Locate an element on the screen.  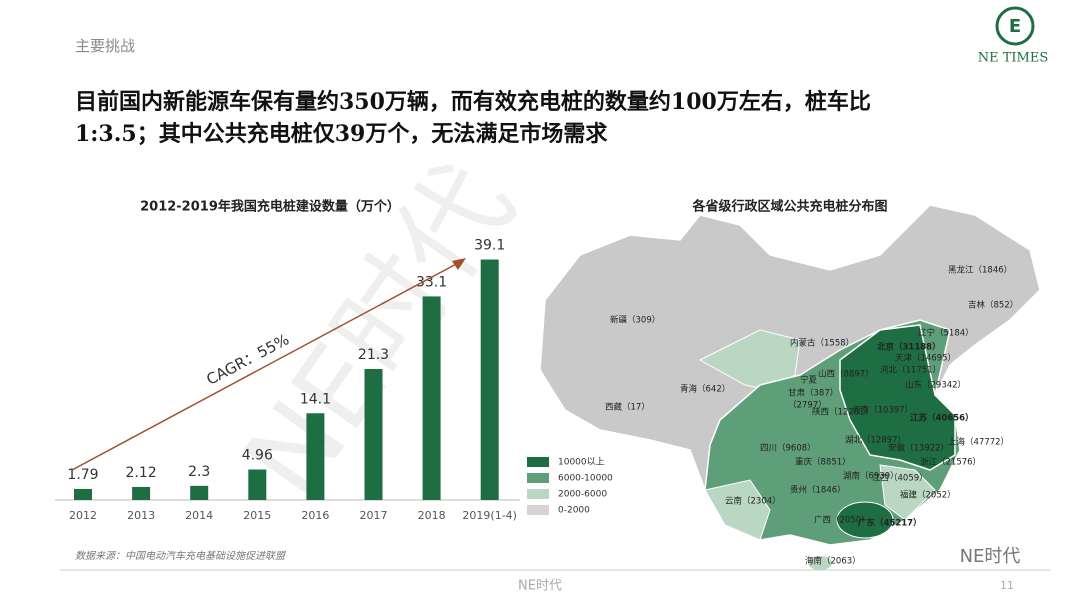
logo-mark is located at coordinates (1015, 26).